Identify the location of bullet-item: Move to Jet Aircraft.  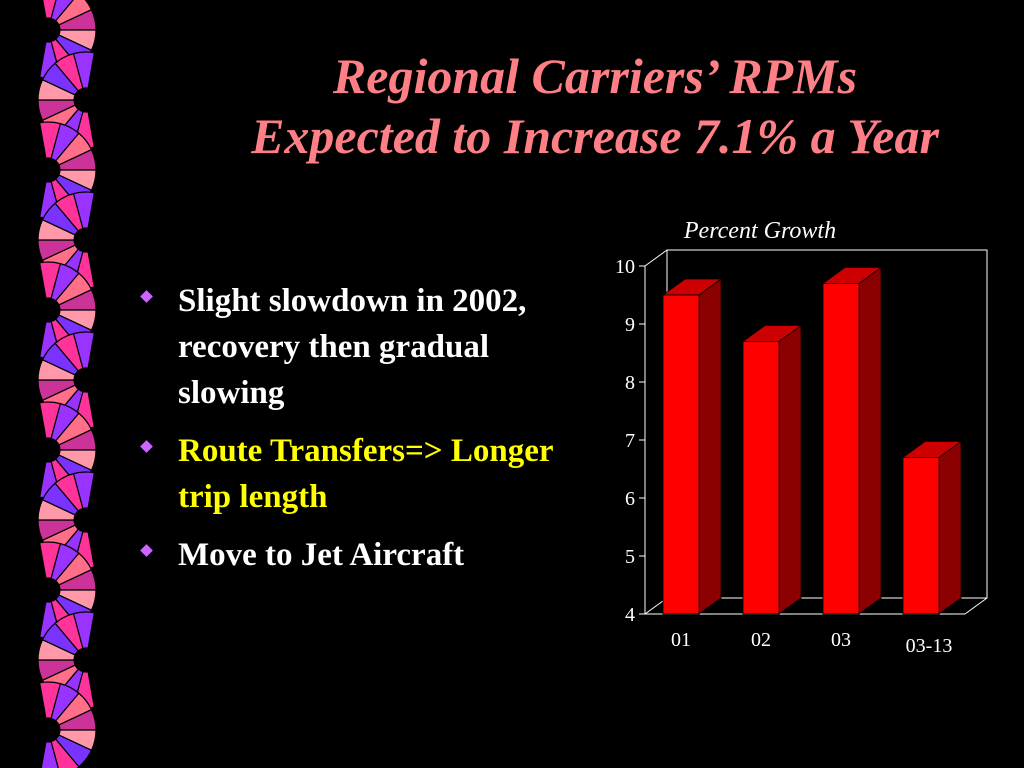
(350, 555).